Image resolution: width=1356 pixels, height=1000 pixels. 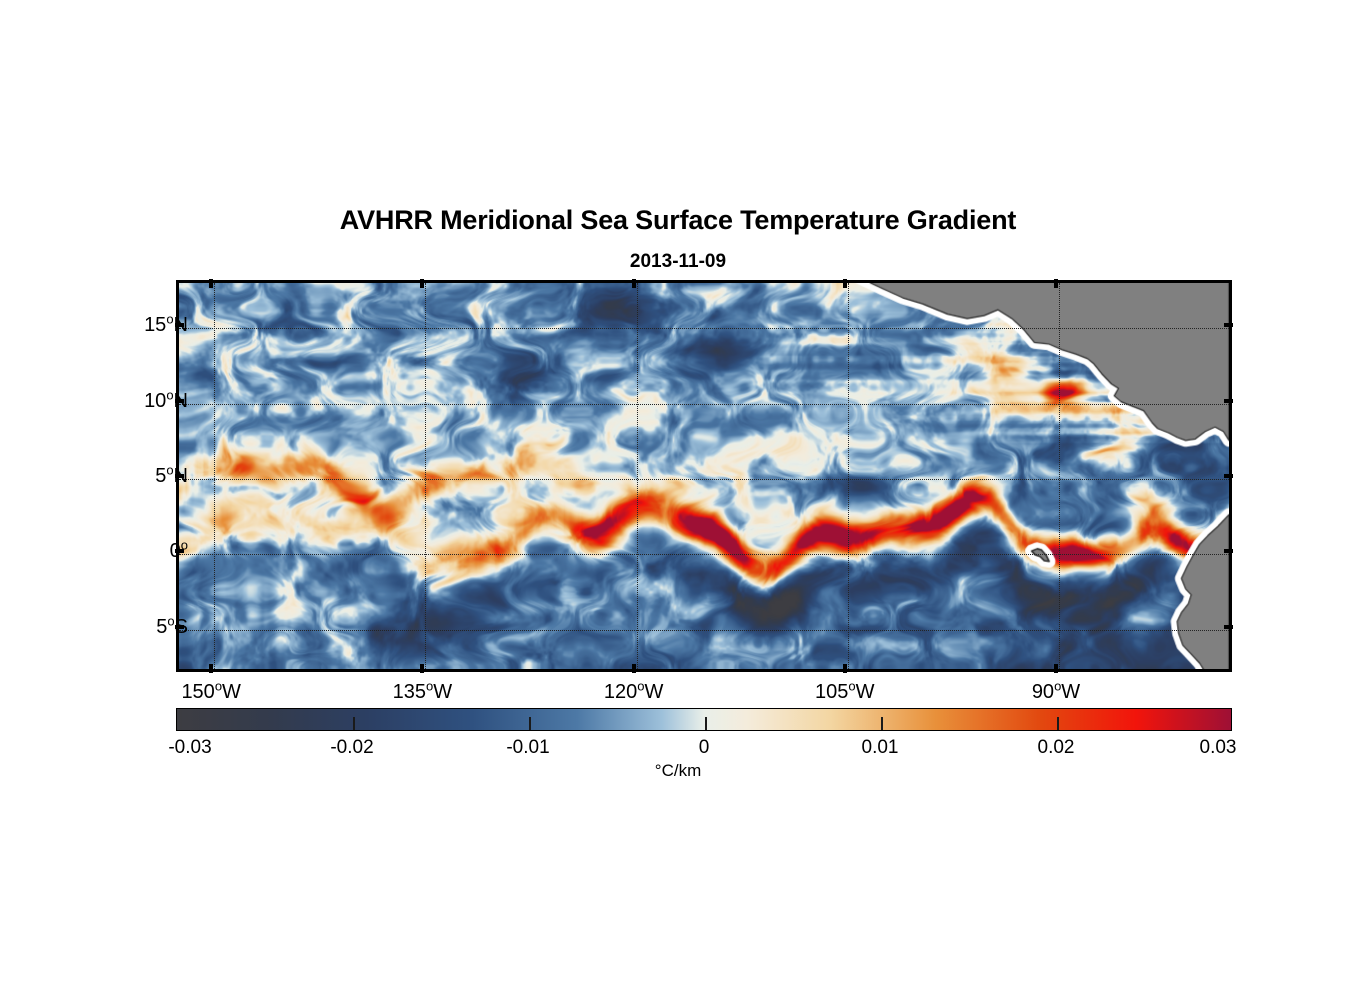 I want to click on chart-subtitle: 2013-11-09, so click(x=678, y=261).